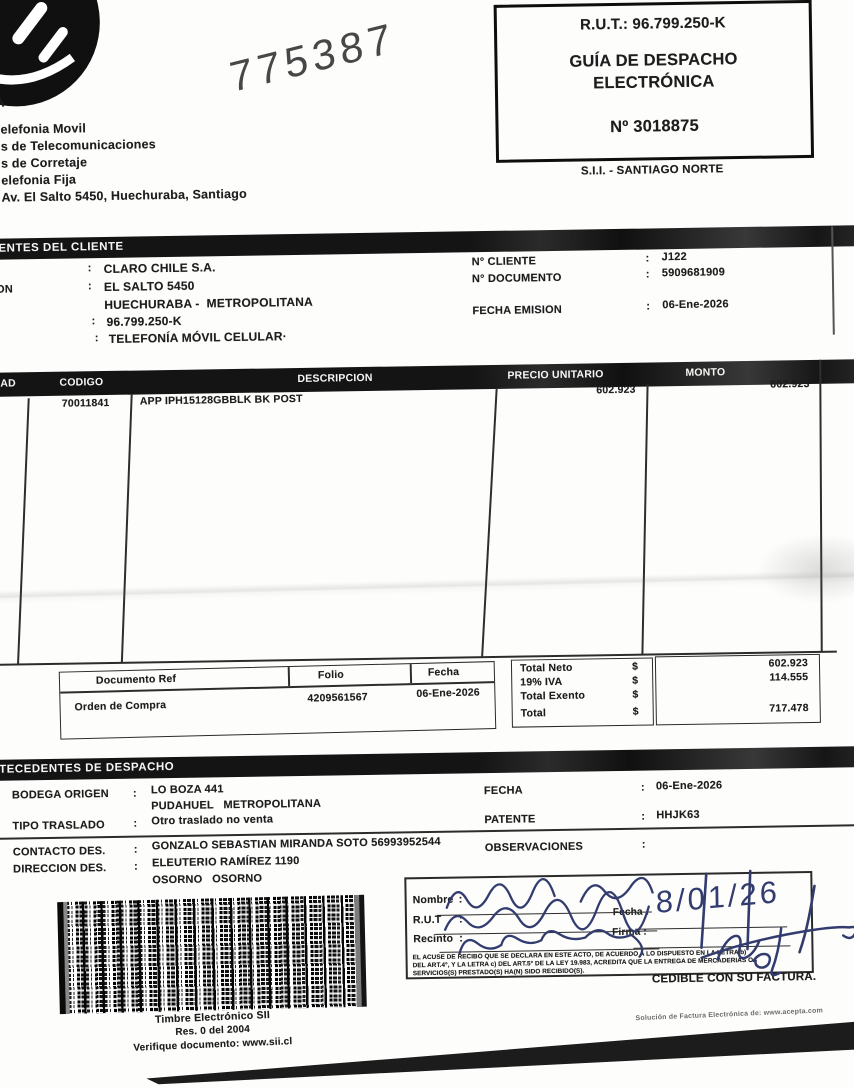 The image size is (854, 1088). I want to click on client-section-bar: ANTECEDENTES DEL CLIENTE, so click(427, 242).